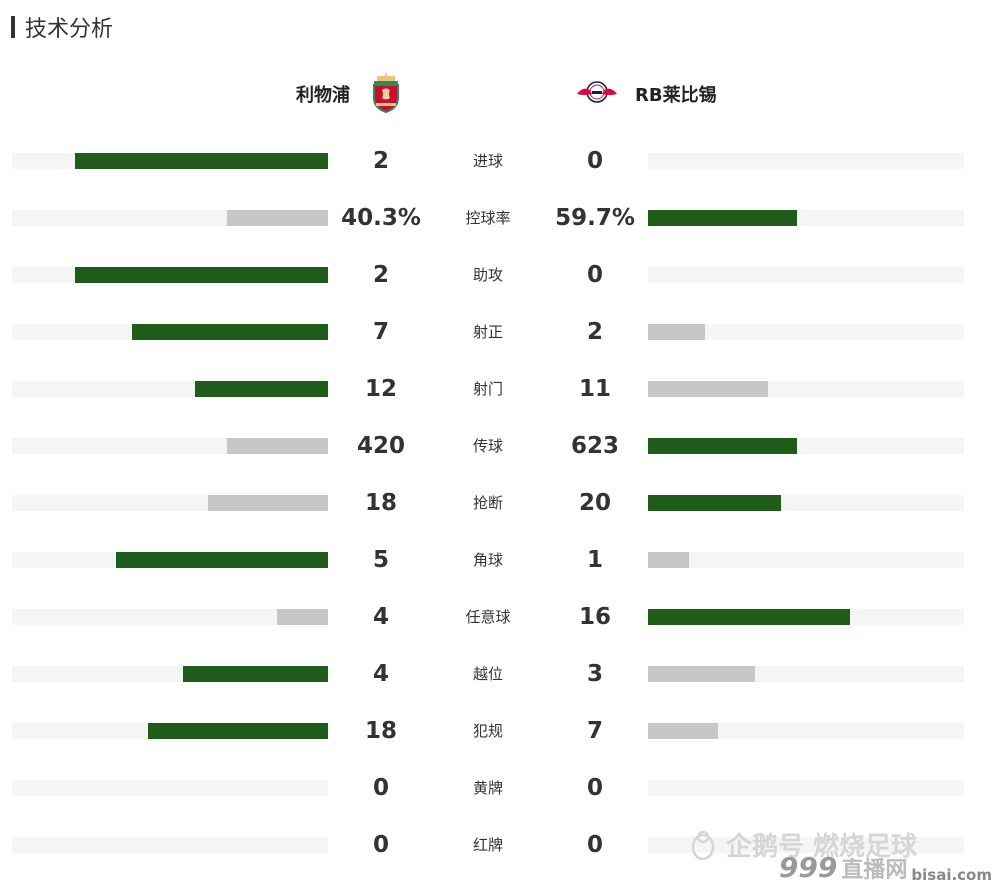 This screenshot has width=1000, height=888. I want to click on penguin-icon, so click(703, 845).